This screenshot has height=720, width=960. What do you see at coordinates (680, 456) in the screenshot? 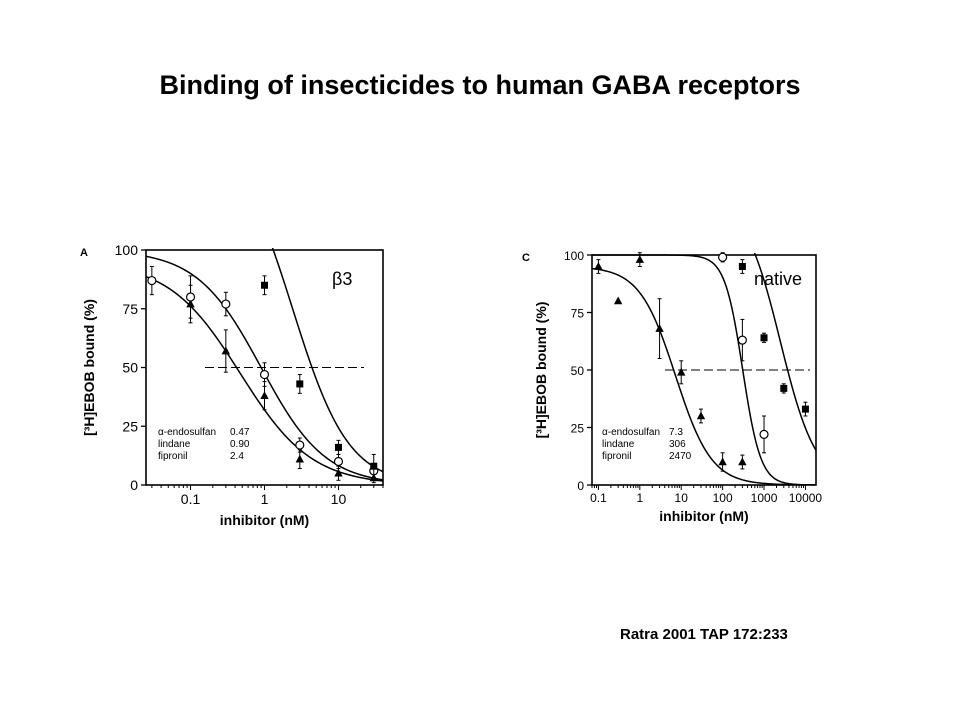
I see `legend-value: 2470` at bounding box center [680, 456].